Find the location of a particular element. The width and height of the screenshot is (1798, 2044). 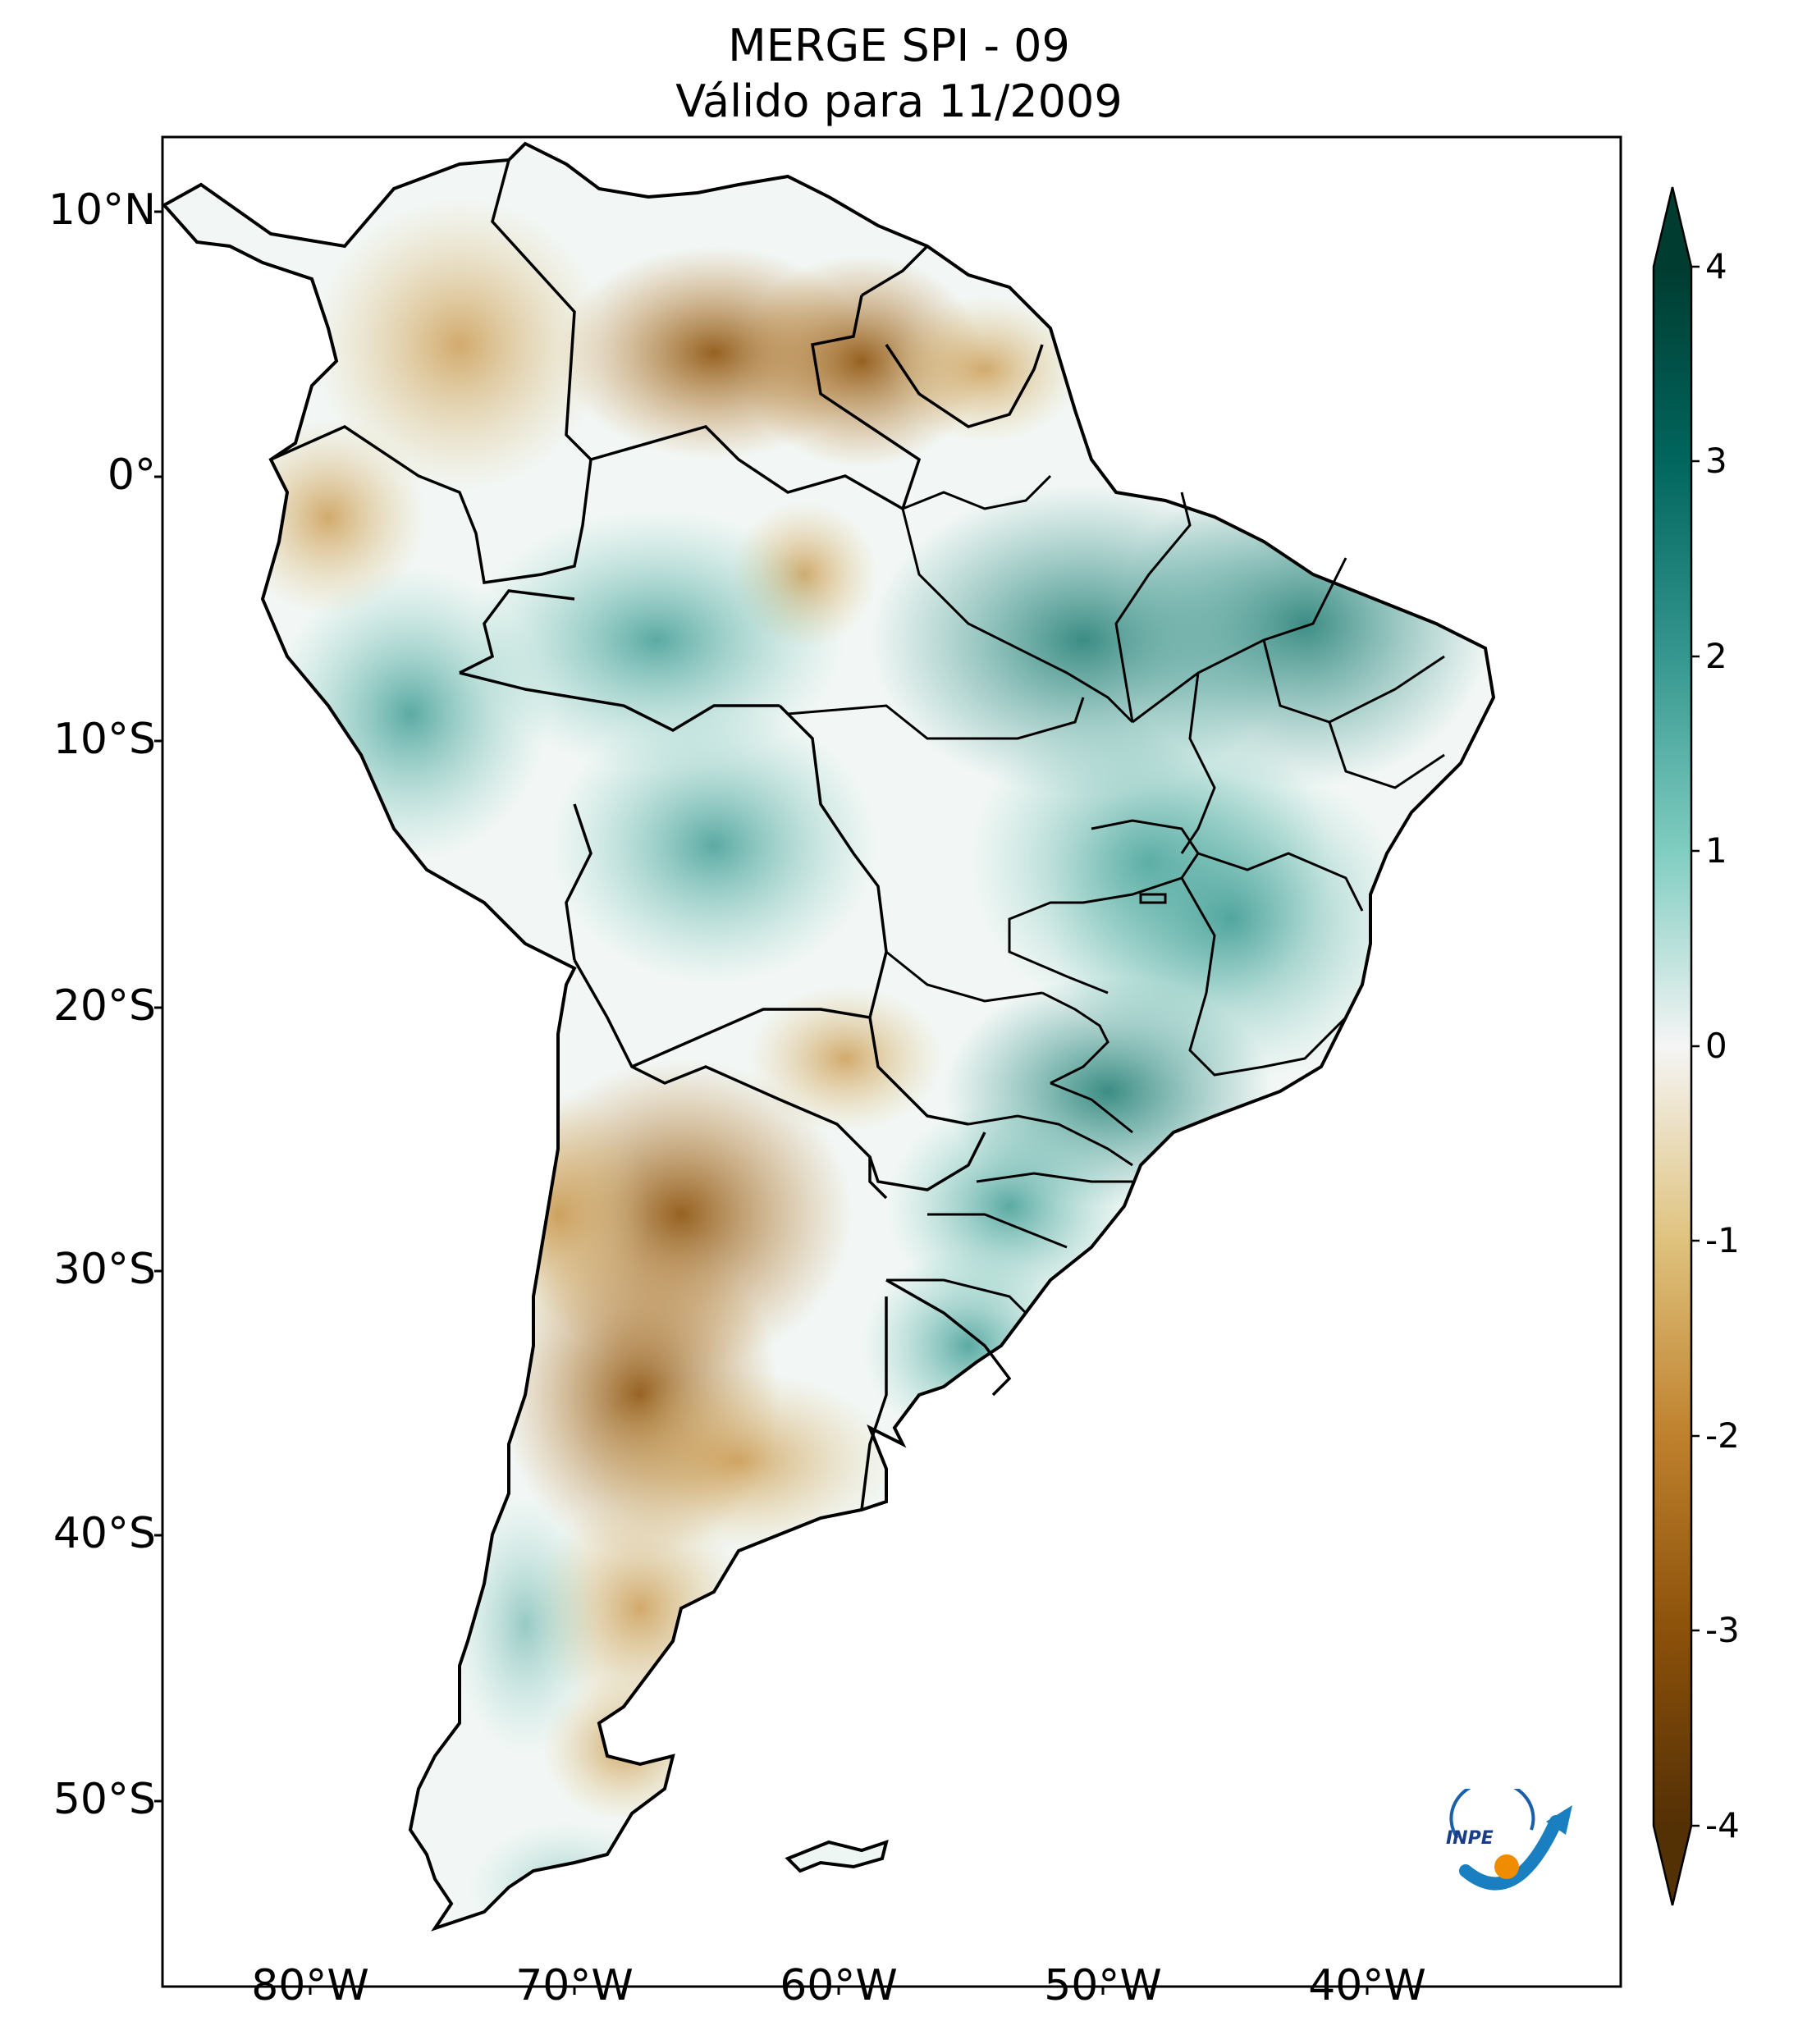

chart-subtitle: Válido para 11/2009 is located at coordinates (899, 101).